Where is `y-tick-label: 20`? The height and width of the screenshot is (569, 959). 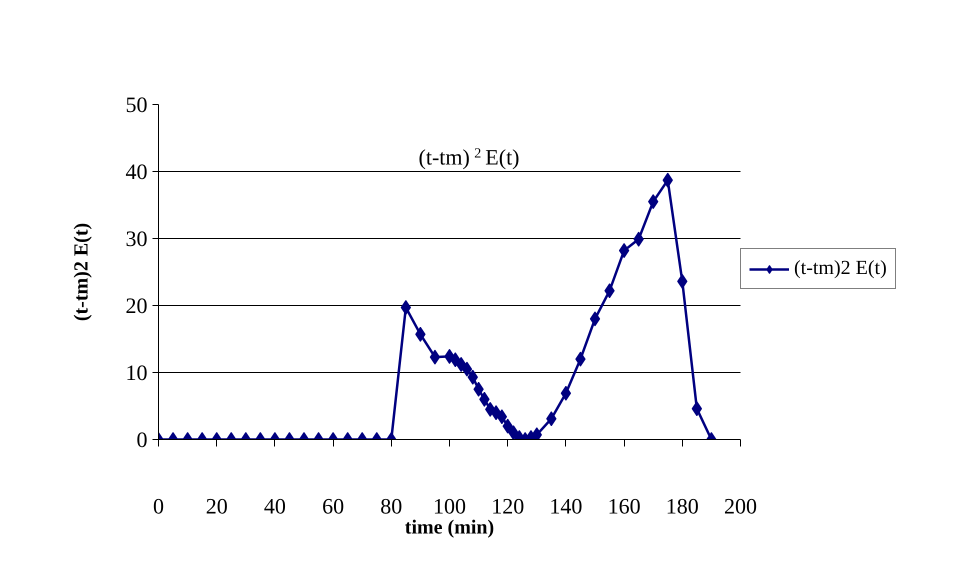 y-tick-label: 20 is located at coordinates (137, 305).